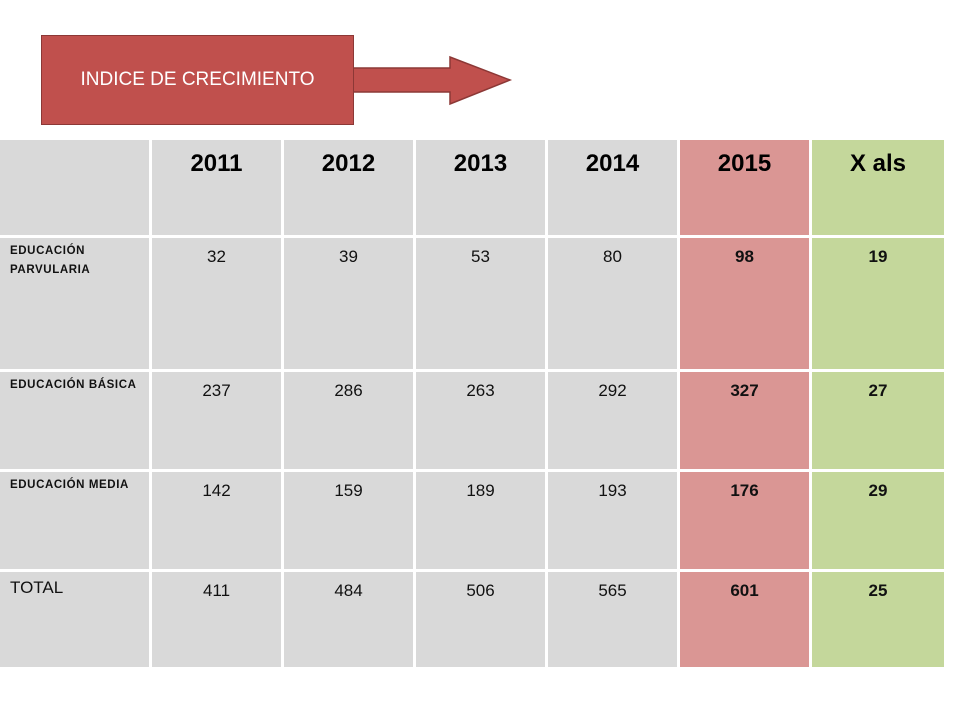  What do you see at coordinates (482, 522) in the screenshot?
I see `table-cell: 189` at bounding box center [482, 522].